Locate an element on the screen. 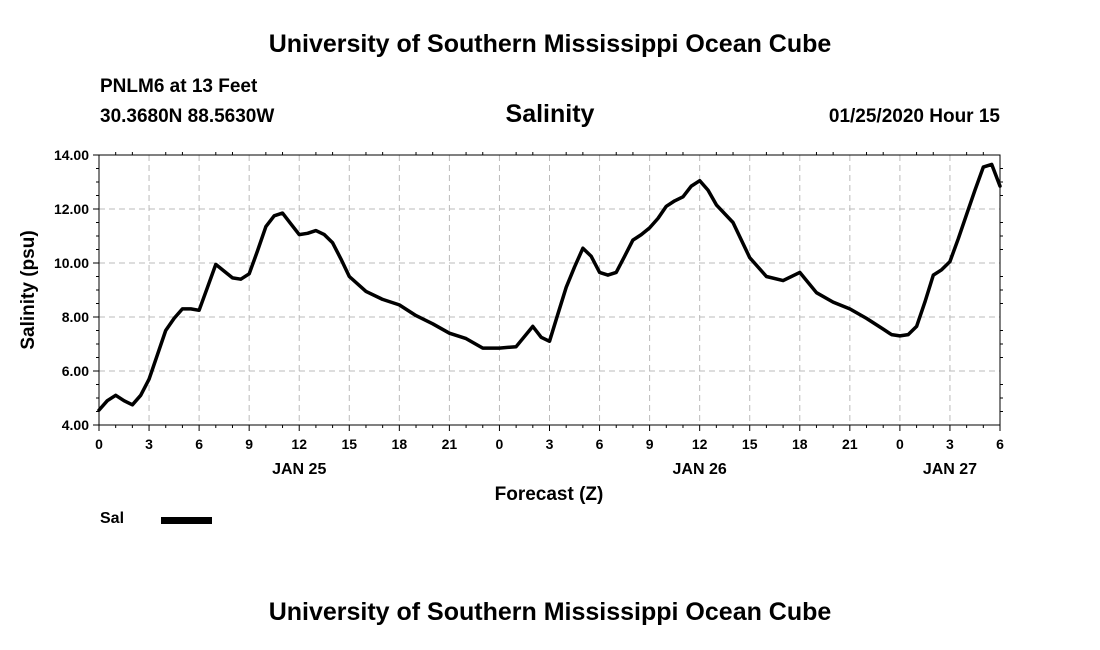  y-tick-label: 6.00 is located at coordinates (75, 371).